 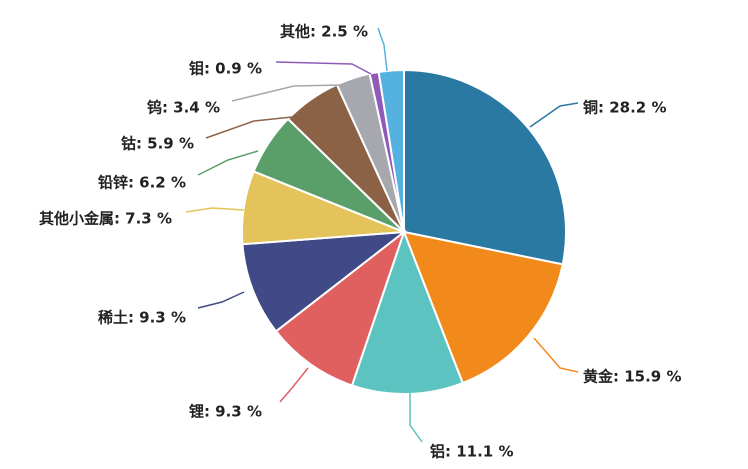 What do you see at coordinates (215, 210) in the screenshot?
I see `leader-line-other-minor-metals` at bounding box center [215, 210].